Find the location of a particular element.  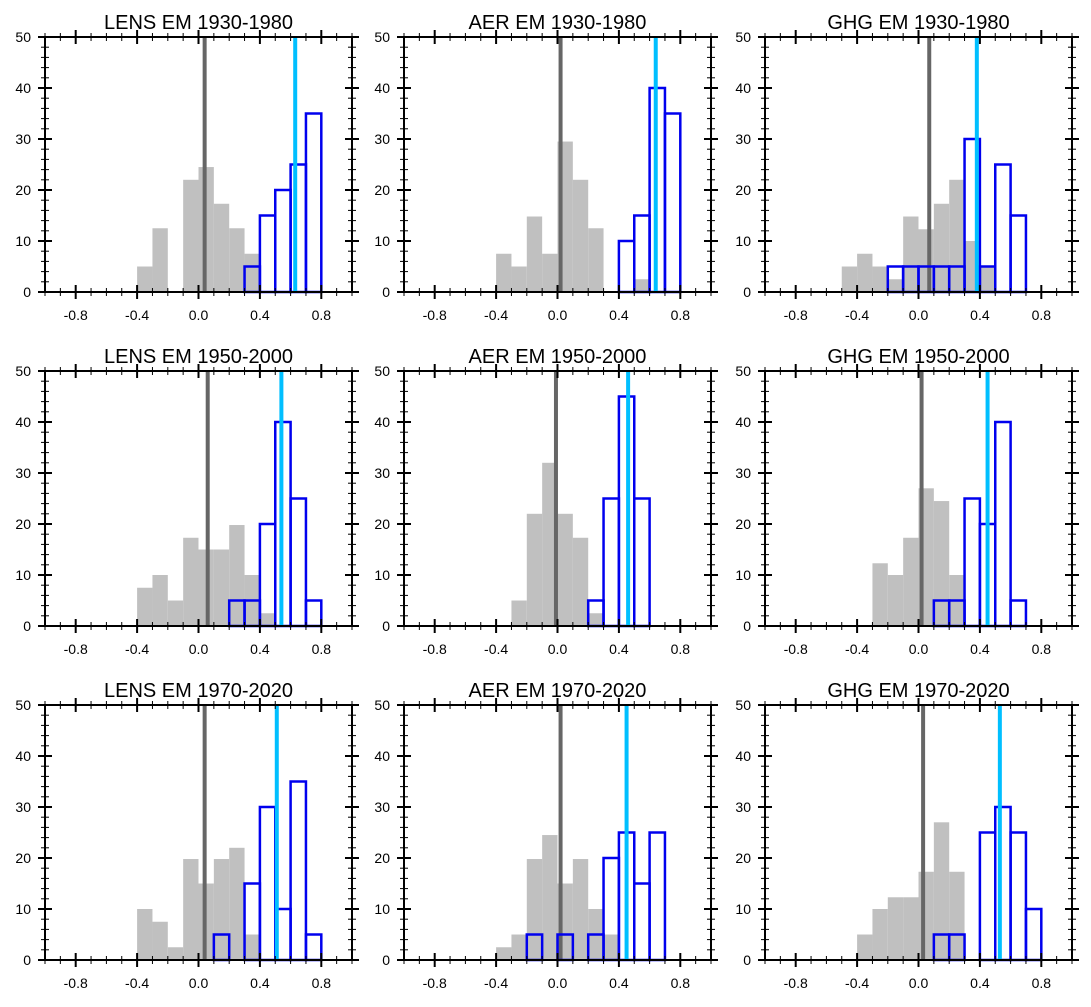

panel-title: GHG EM 1930-1980 is located at coordinates (918, 23).